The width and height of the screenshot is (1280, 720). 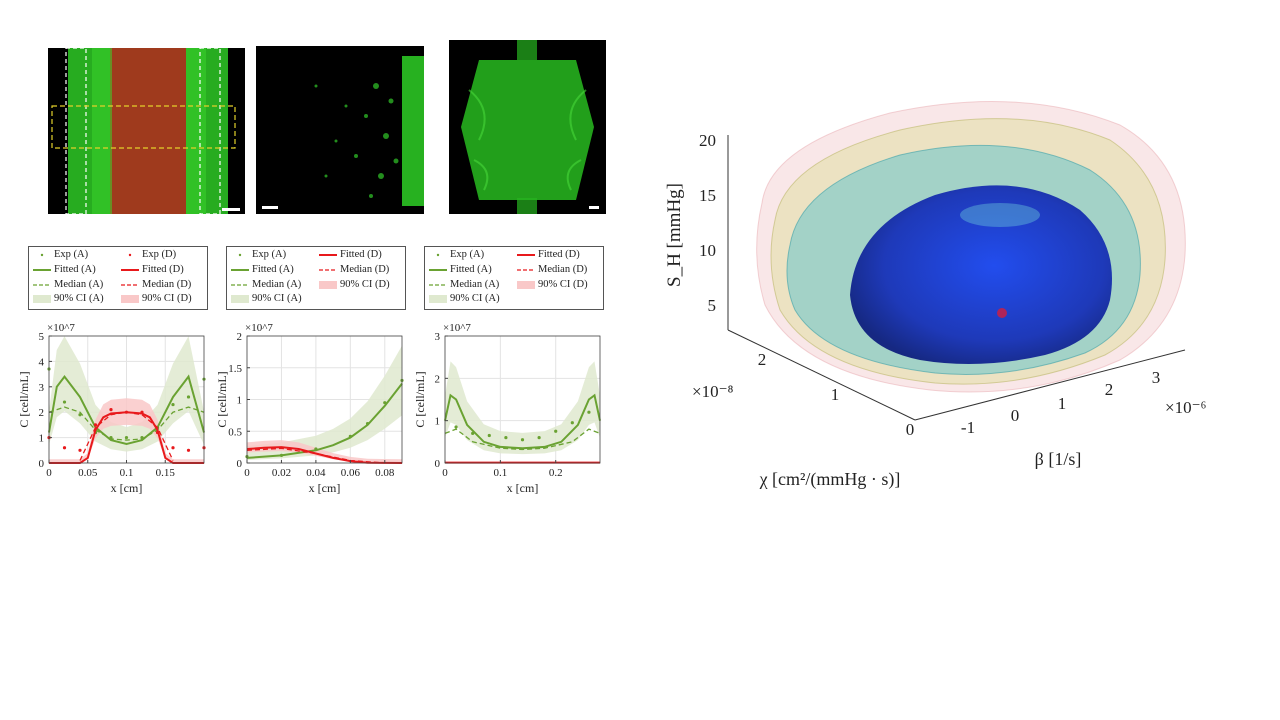 I want to click on z-tick-label: 15, so click(x=707, y=195).